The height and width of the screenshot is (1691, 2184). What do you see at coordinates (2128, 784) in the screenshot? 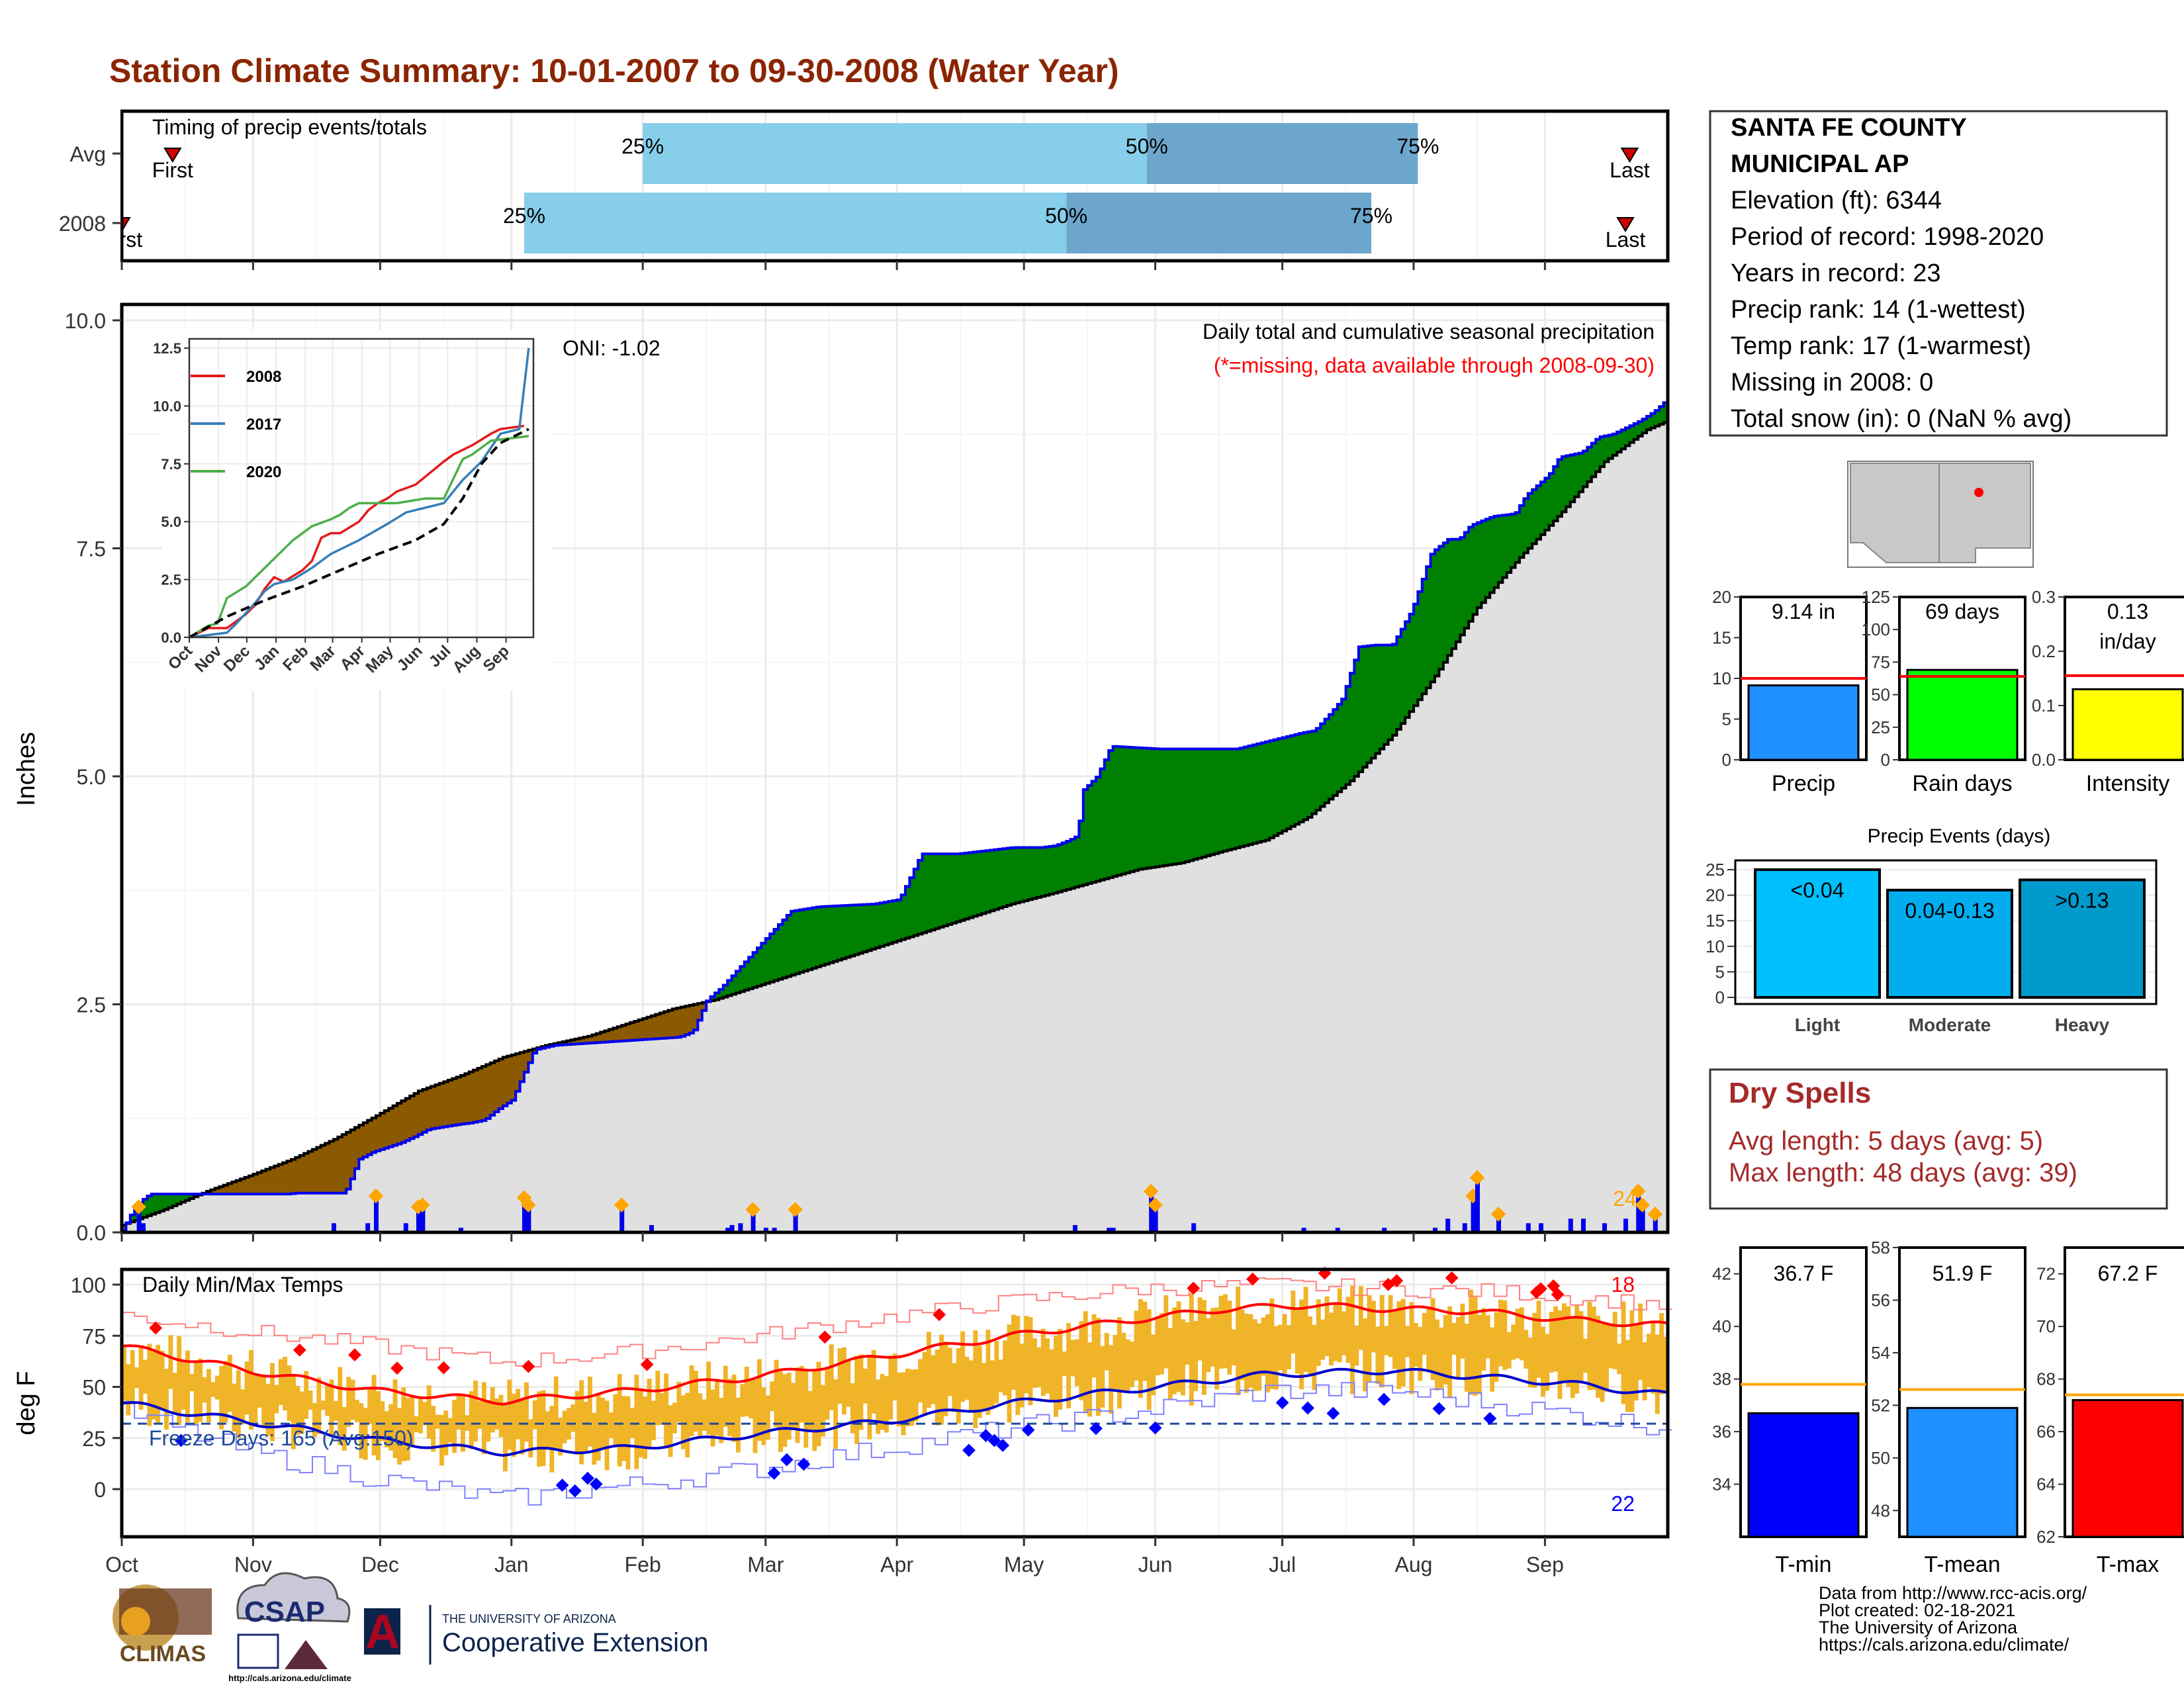
I see `summary-x-label: Intensity` at bounding box center [2128, 784].